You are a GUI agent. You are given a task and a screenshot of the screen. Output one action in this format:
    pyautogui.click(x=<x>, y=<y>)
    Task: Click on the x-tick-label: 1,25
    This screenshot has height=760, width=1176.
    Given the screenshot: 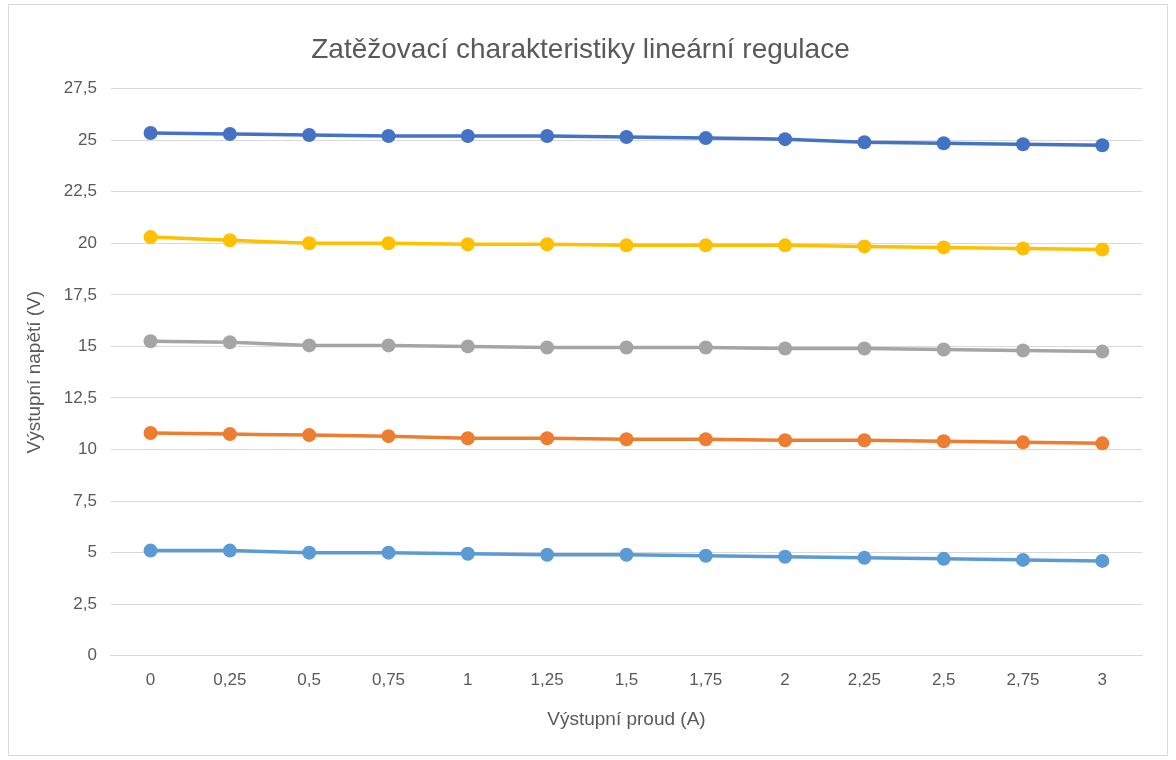 What is the action you would take?
    pyautogui.click(x=547, y=679)
    